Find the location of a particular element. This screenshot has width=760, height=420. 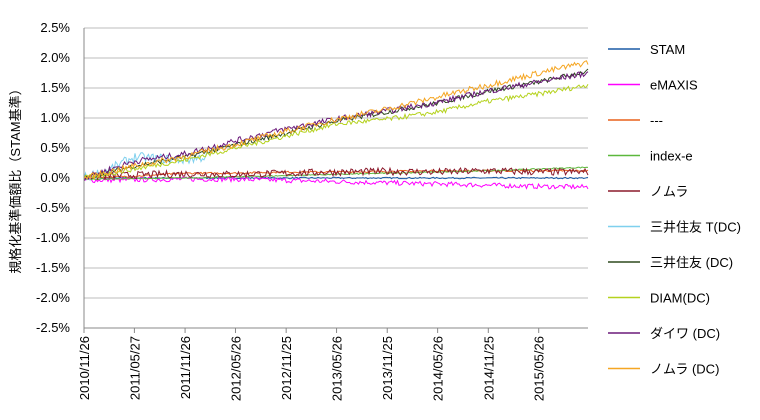

x-tick-label: 2011/11/26 is located at coordinates (185, 367).